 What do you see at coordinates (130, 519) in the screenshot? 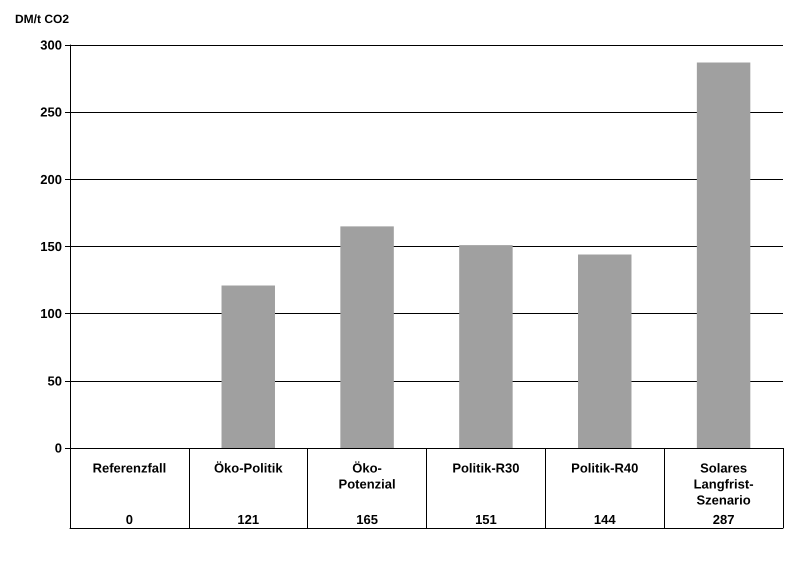
I see `data-label: 0` at bounding box center [130, 519].